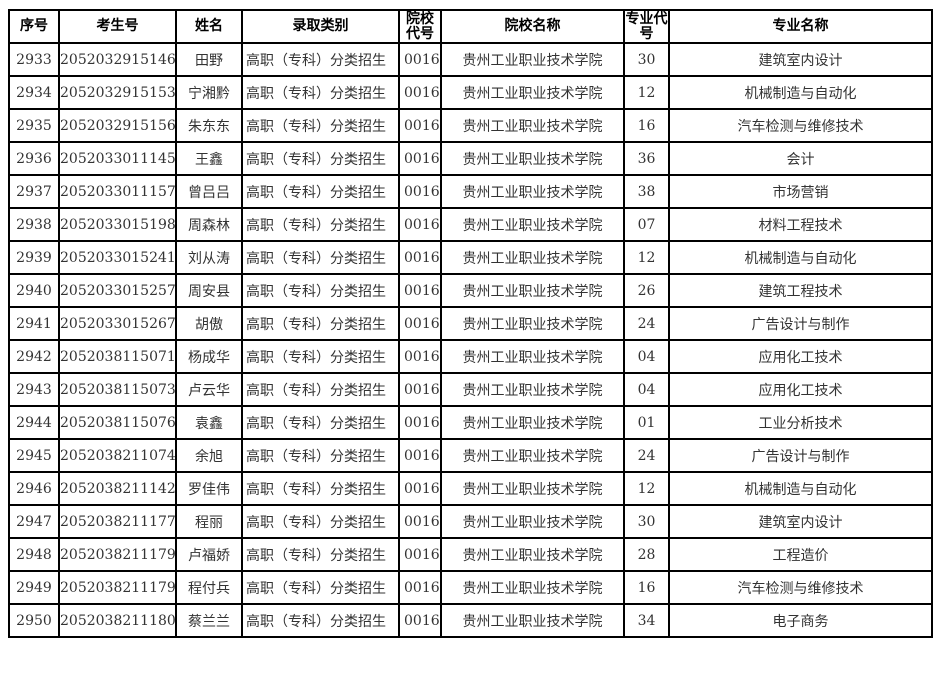  Describe the element at coordinates (34, 521) in the screenshot. I see `cell-index: 2947` at that location.